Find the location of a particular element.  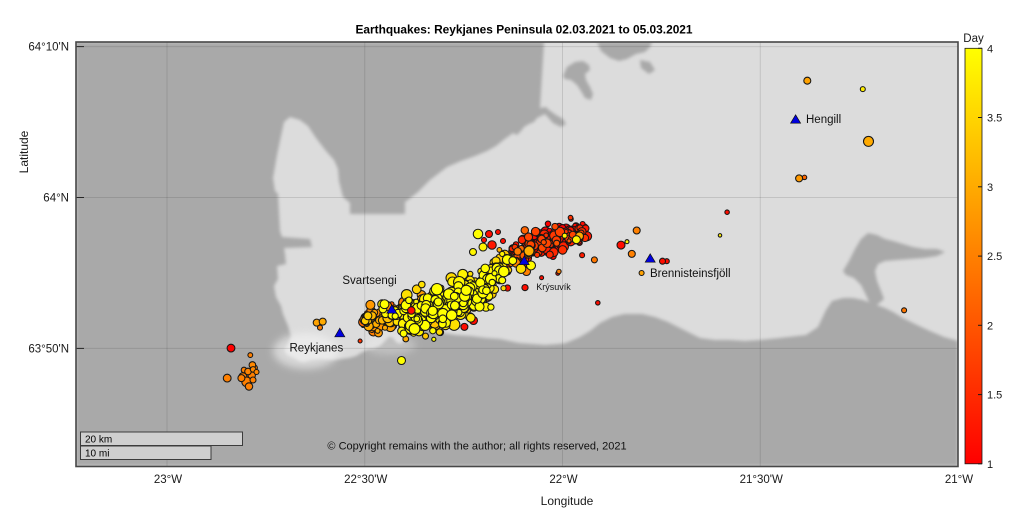

svg-text: 64°N is located at coordinates (56, 199).